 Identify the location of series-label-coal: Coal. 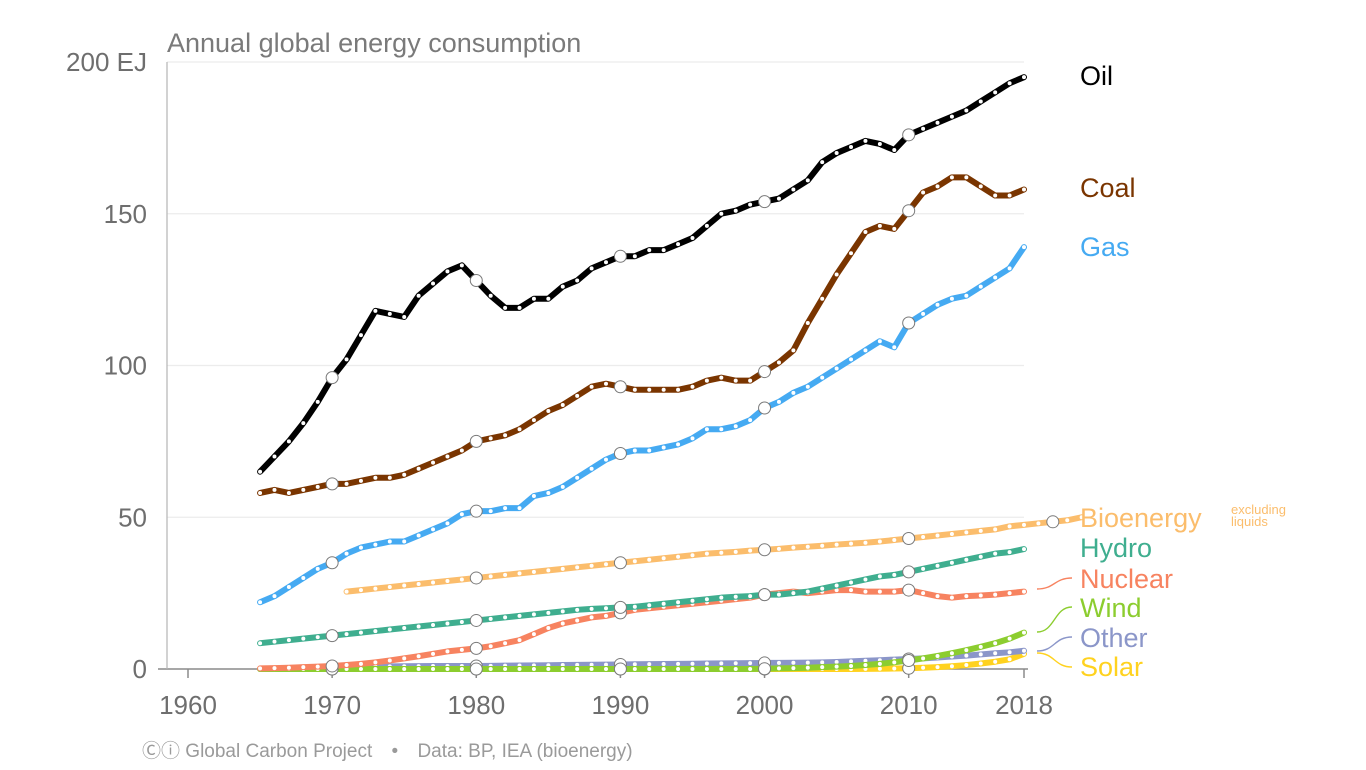
(1108, 188).